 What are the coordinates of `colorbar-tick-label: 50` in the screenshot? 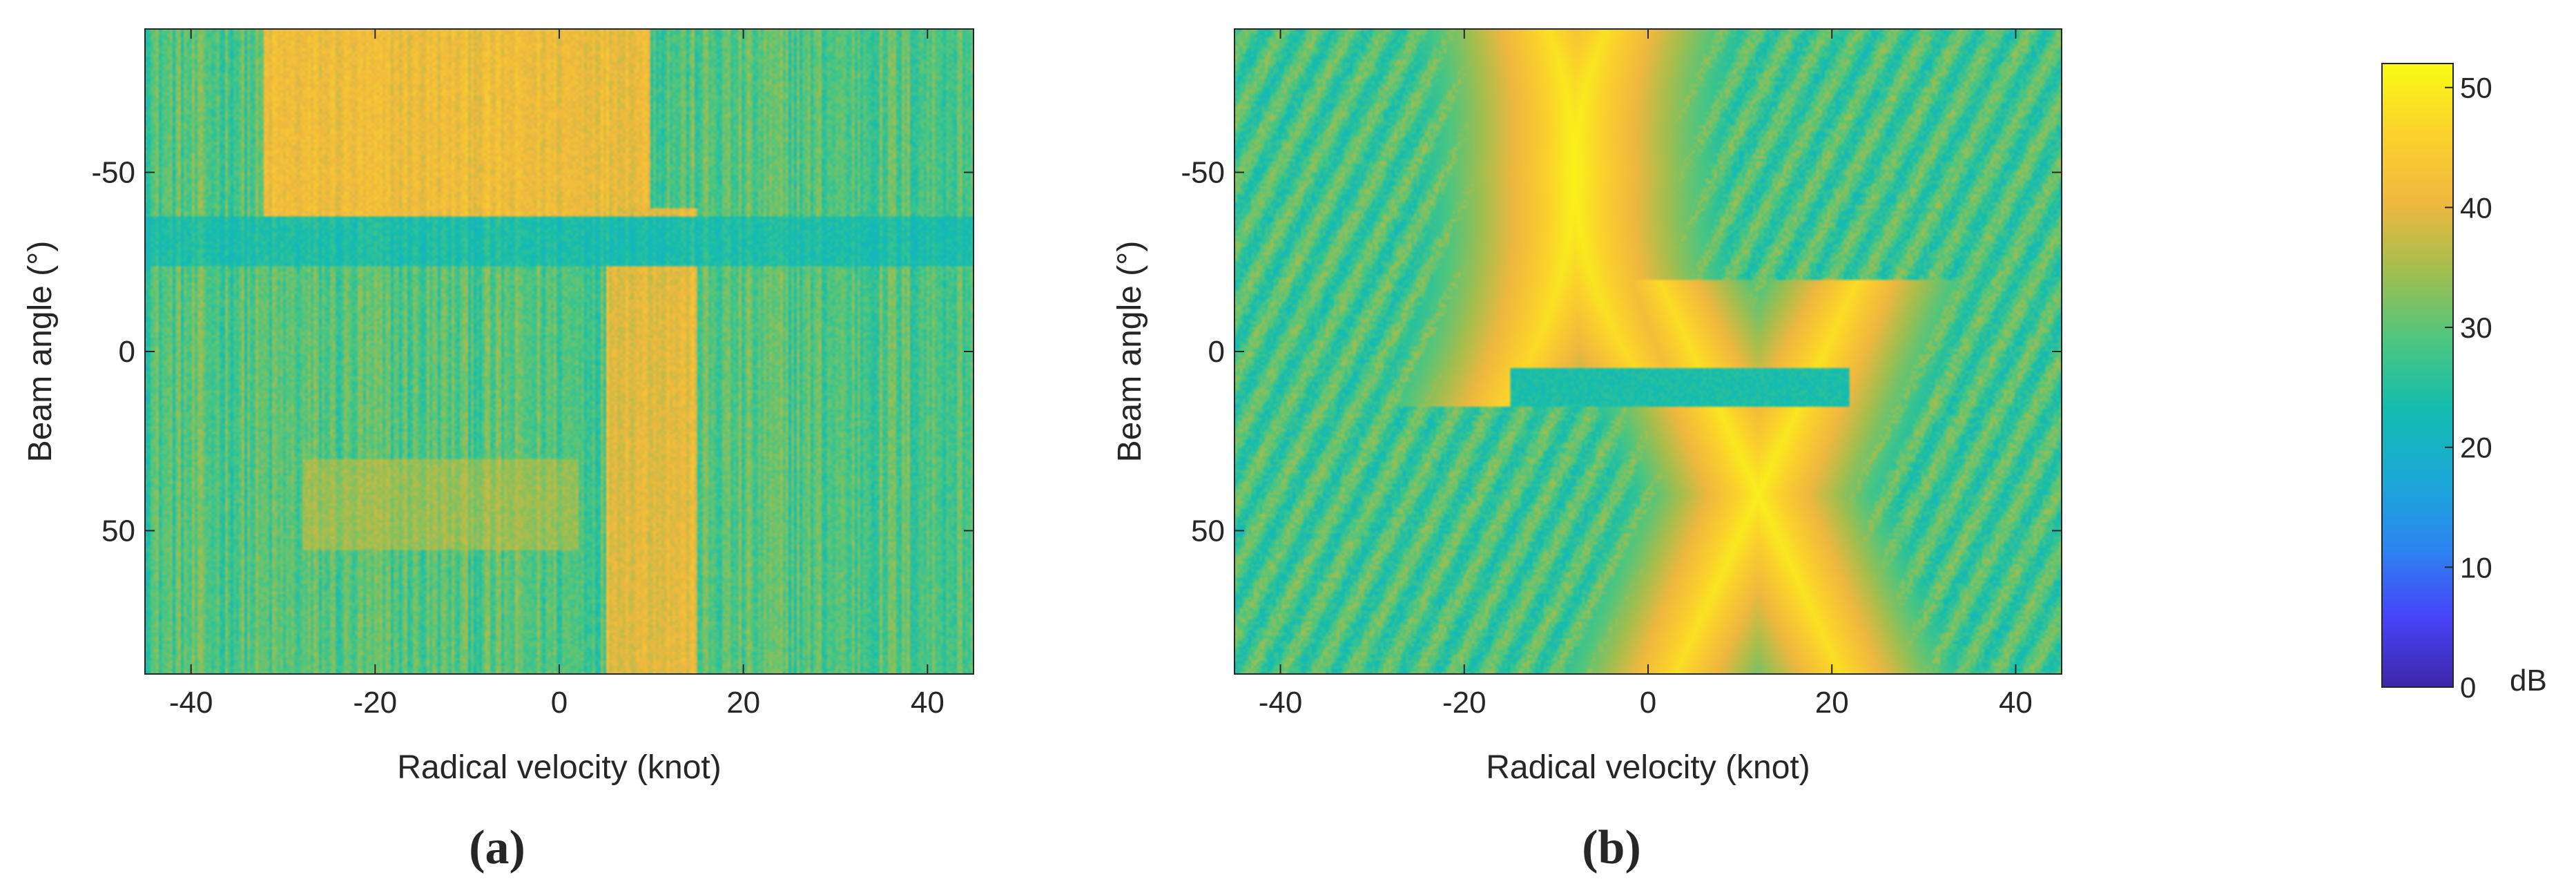 It's located at (2476, 88).